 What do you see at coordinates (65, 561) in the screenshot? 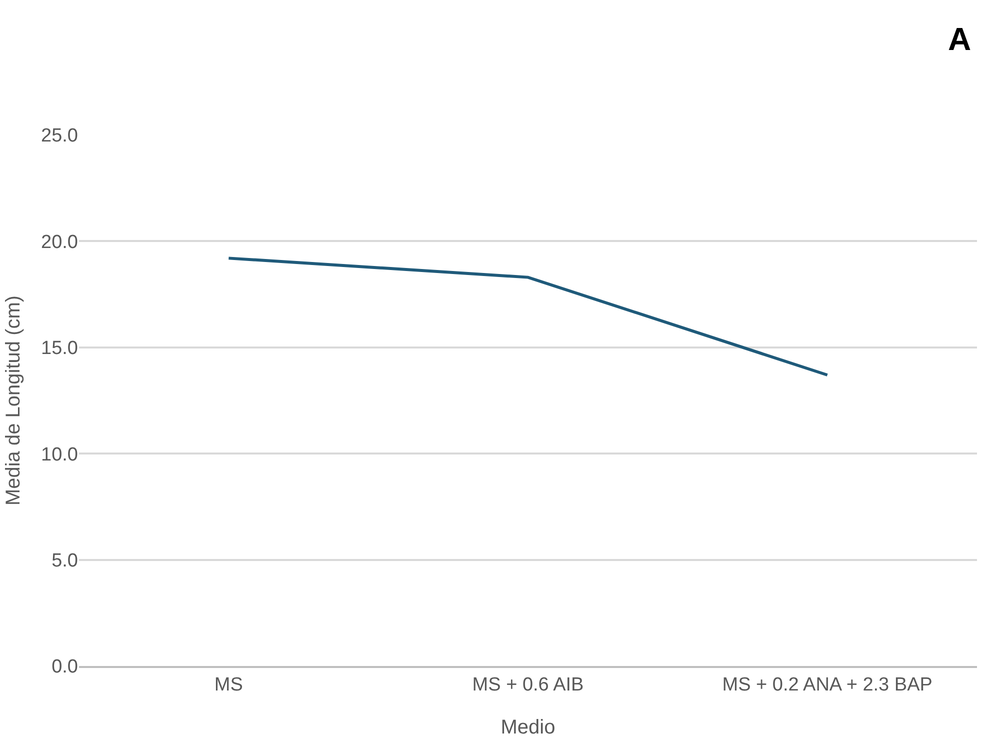
I see `y-tick-label: 5.0` at bounding box center [65, 561].